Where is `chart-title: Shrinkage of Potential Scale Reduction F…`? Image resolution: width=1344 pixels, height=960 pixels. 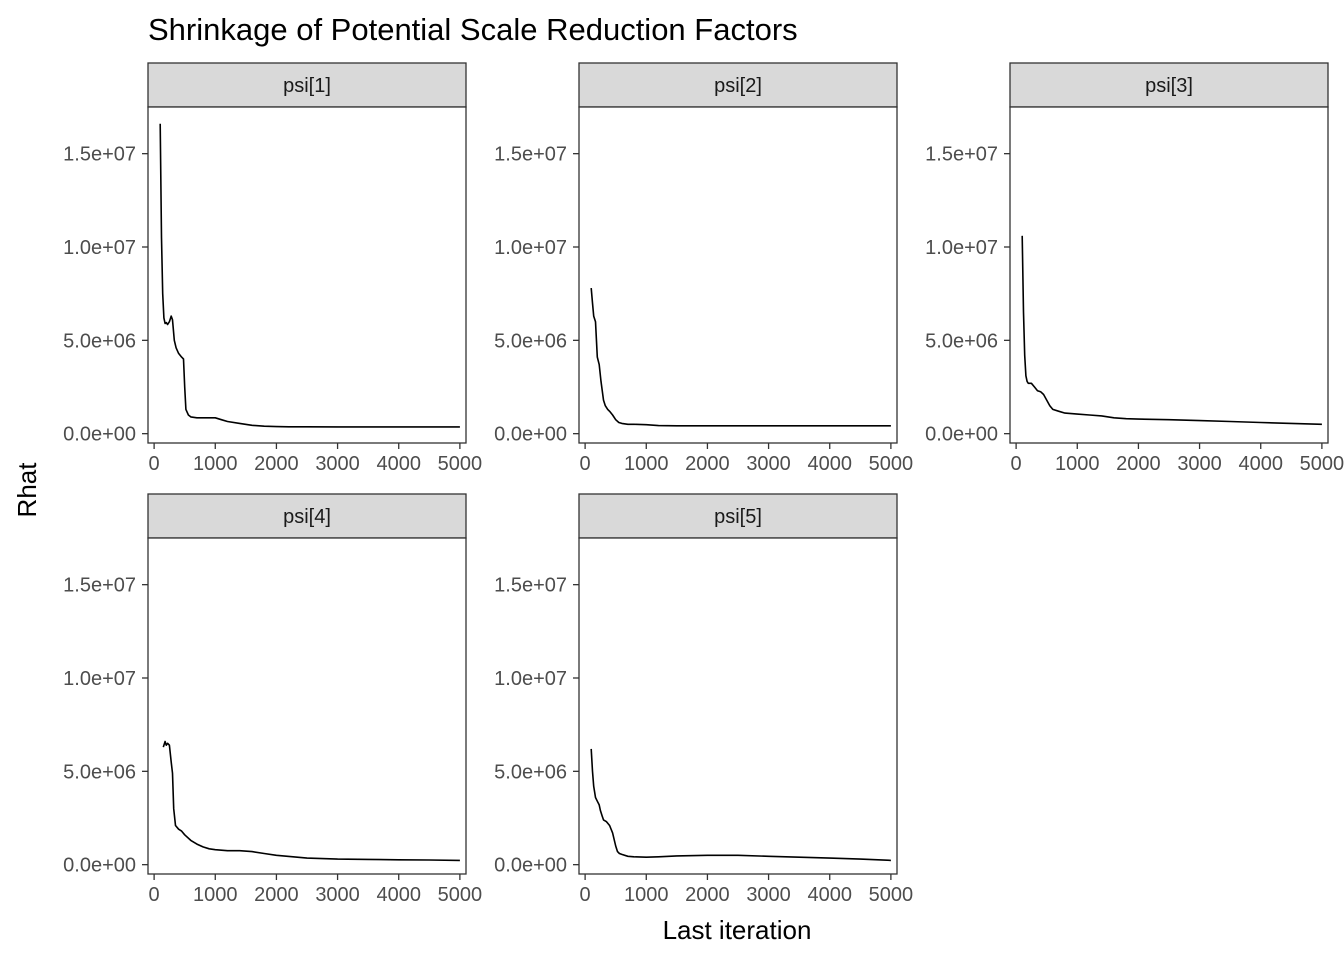
chart-title: Shrinkage of Potential Scale Reduction F… is located at coordinates (473, 29).